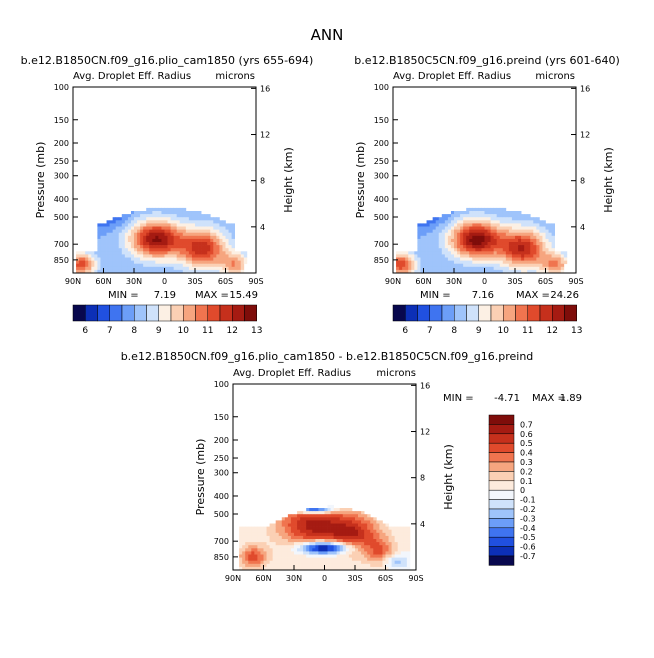 The image size is (654, 658). Describe the element at coordinates (354, 578) in the screenshot. I see `x-tick-label: 30S` at that location.